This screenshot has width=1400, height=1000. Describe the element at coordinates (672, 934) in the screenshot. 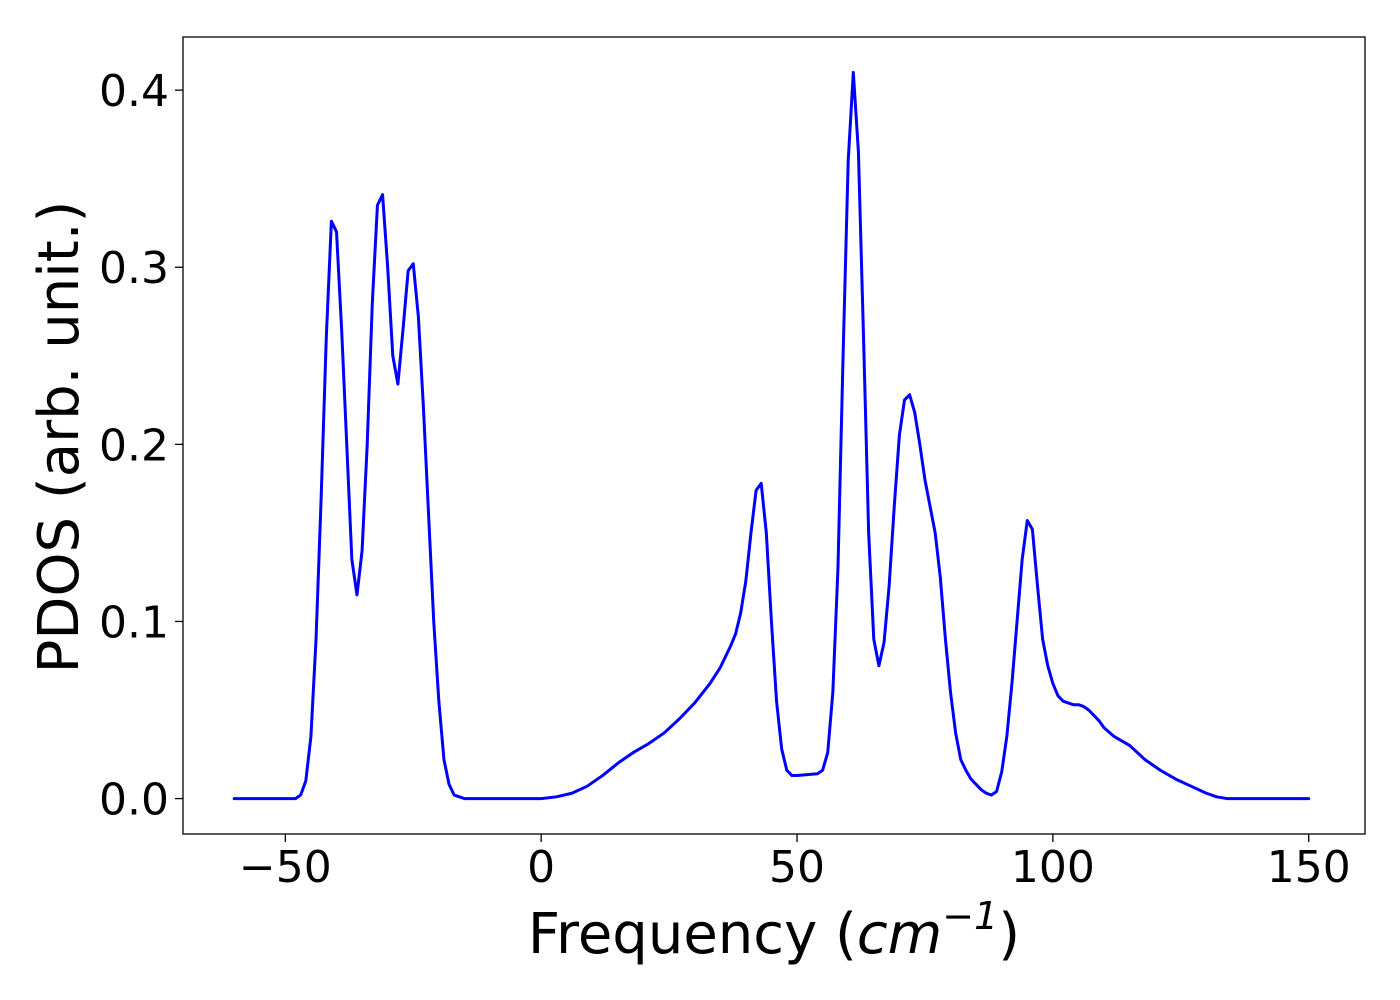

I see `x-axis-title-text: Frequency` at that location.